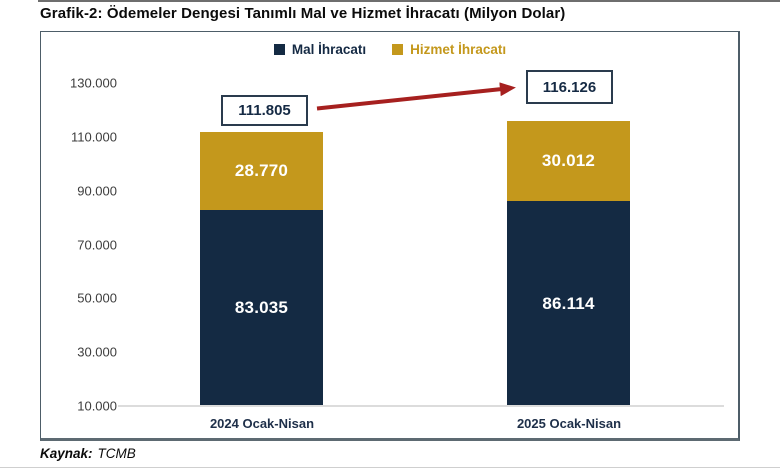 Image resolution: width=780 pixels, height=470 pixels. What do you see at coordinates (97, 298) in the screenshot?
I see `y-axis-tick-50.000: 50.000` at bounding box center [97, 298].